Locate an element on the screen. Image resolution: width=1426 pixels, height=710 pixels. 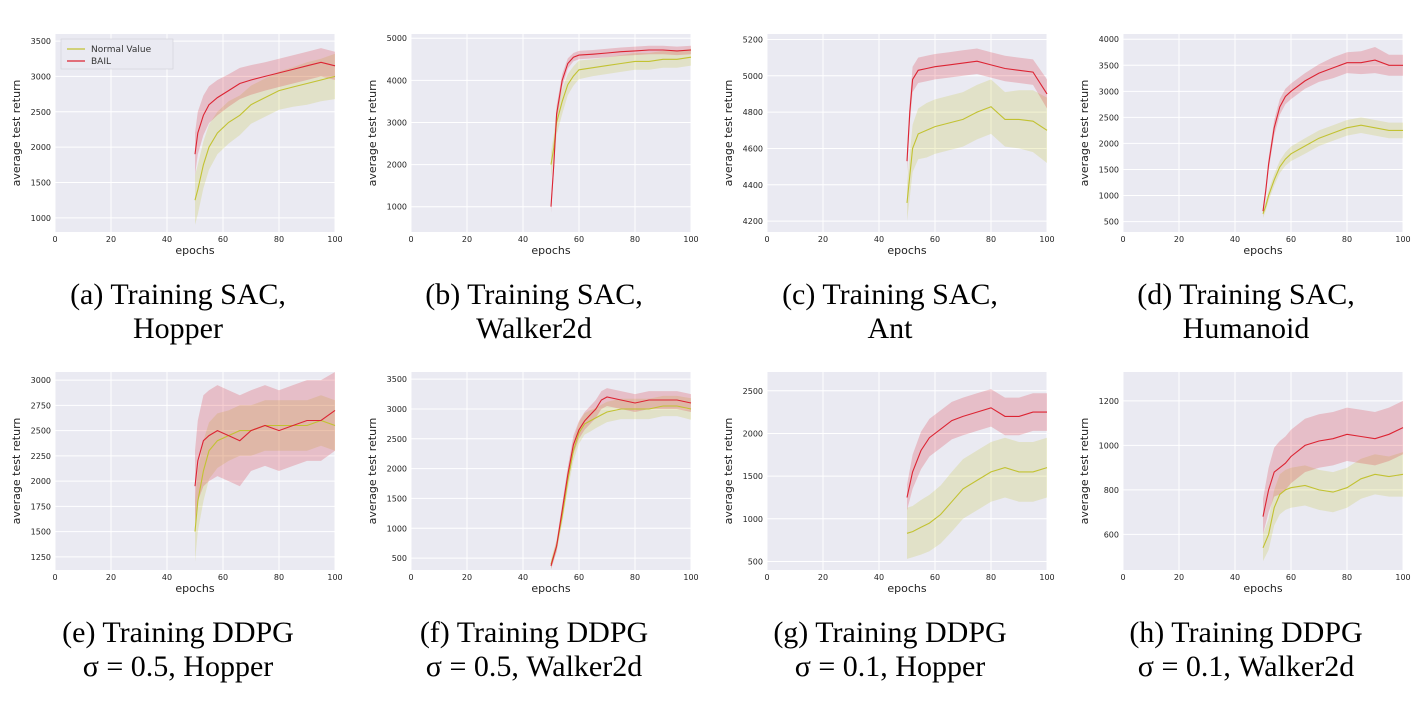
y-tick-label: 600 is located at coordinates (1111, 534).